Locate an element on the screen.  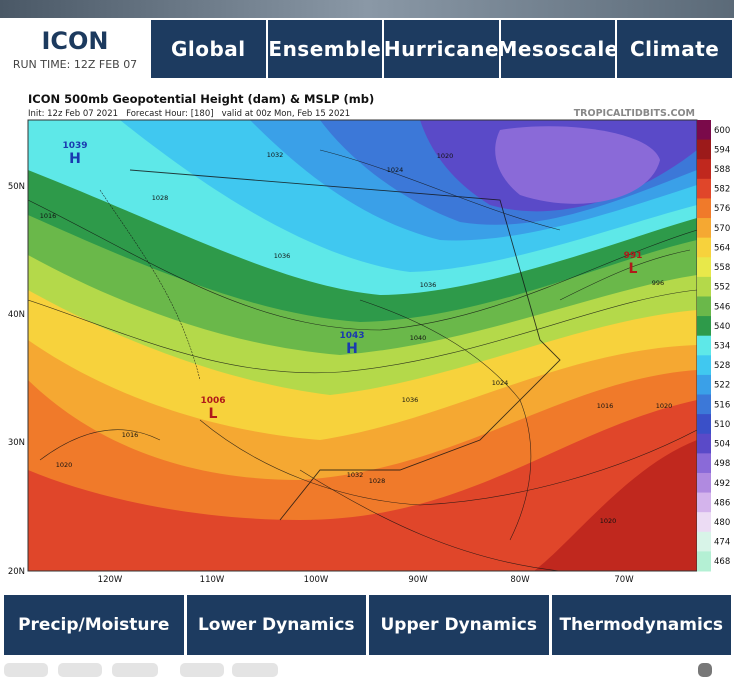
colorbar-label: 504 is located at coordinates (722, 445).